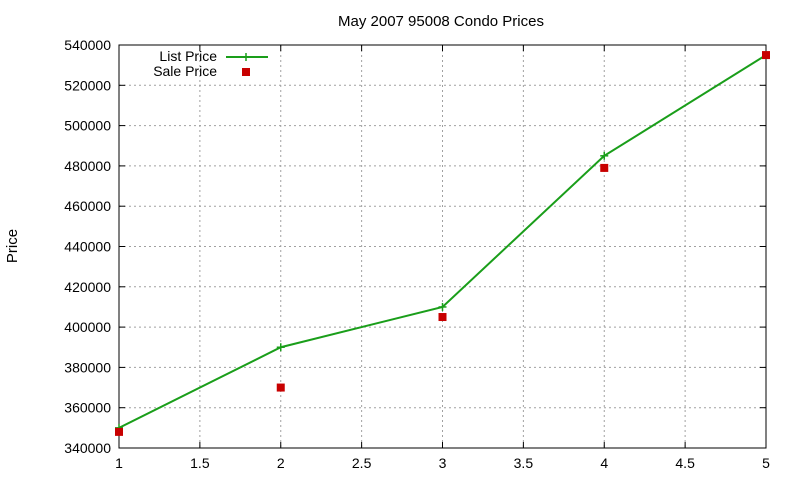 This screenshot has height=480, width=800. I want to click on y-tick-label: 440000, so click(87, 247).